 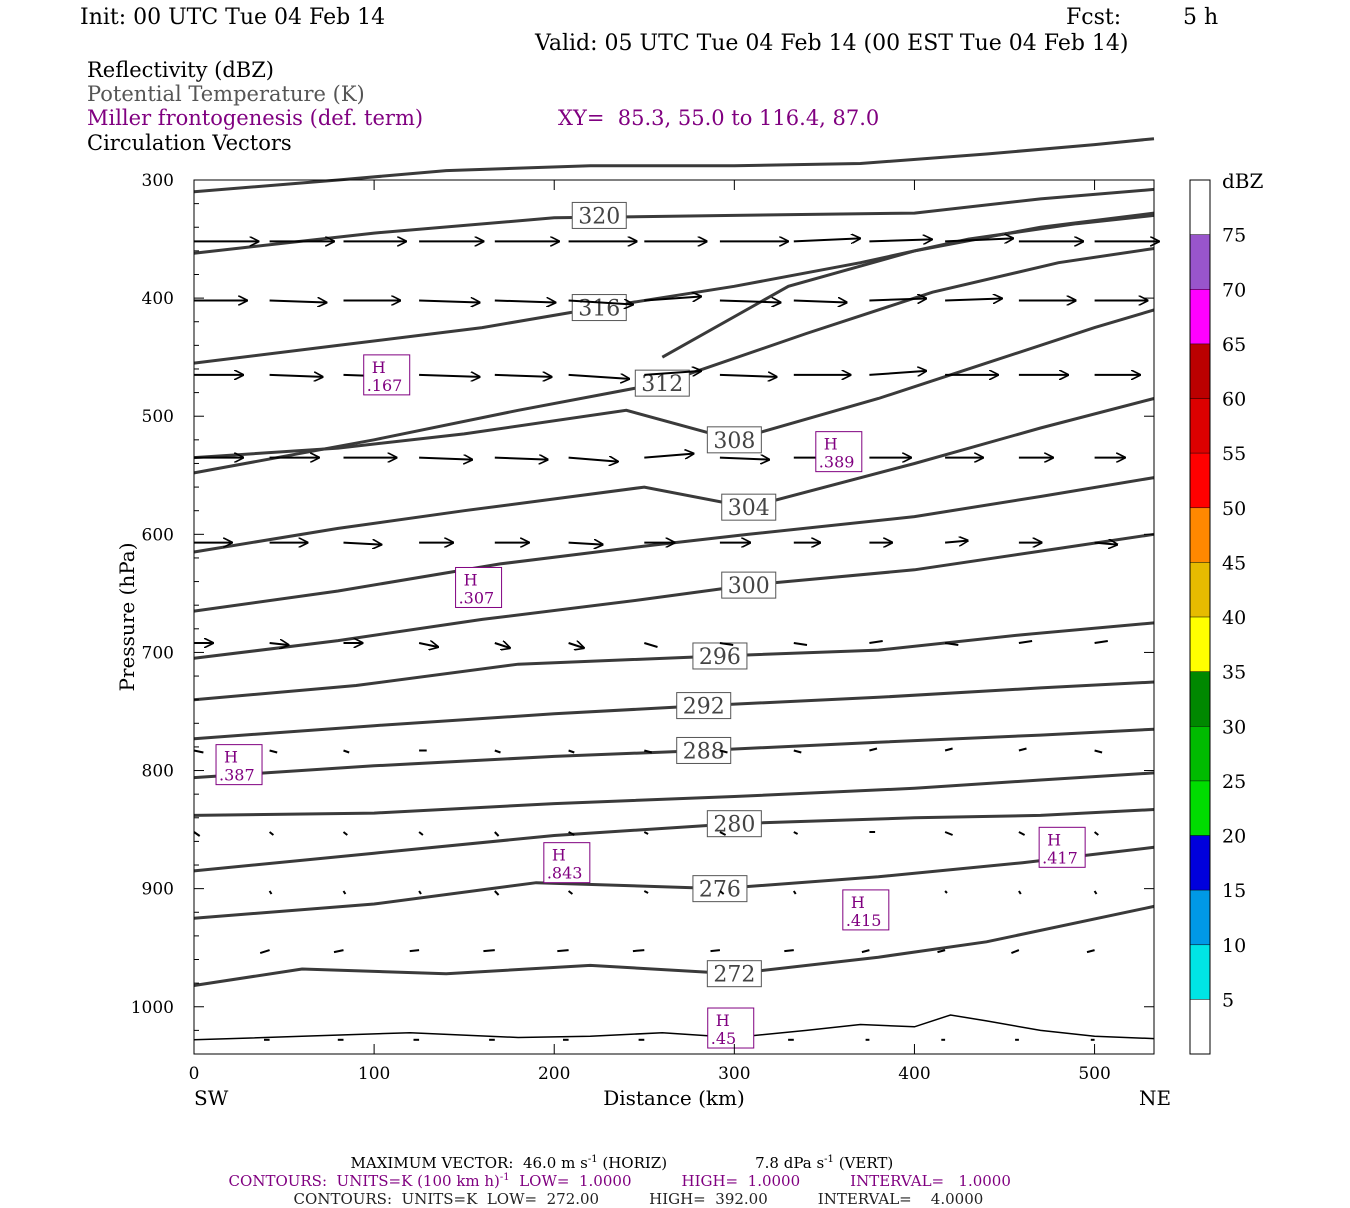 I want to click on theta-contour-label: 312, so click(x=662, y=384).